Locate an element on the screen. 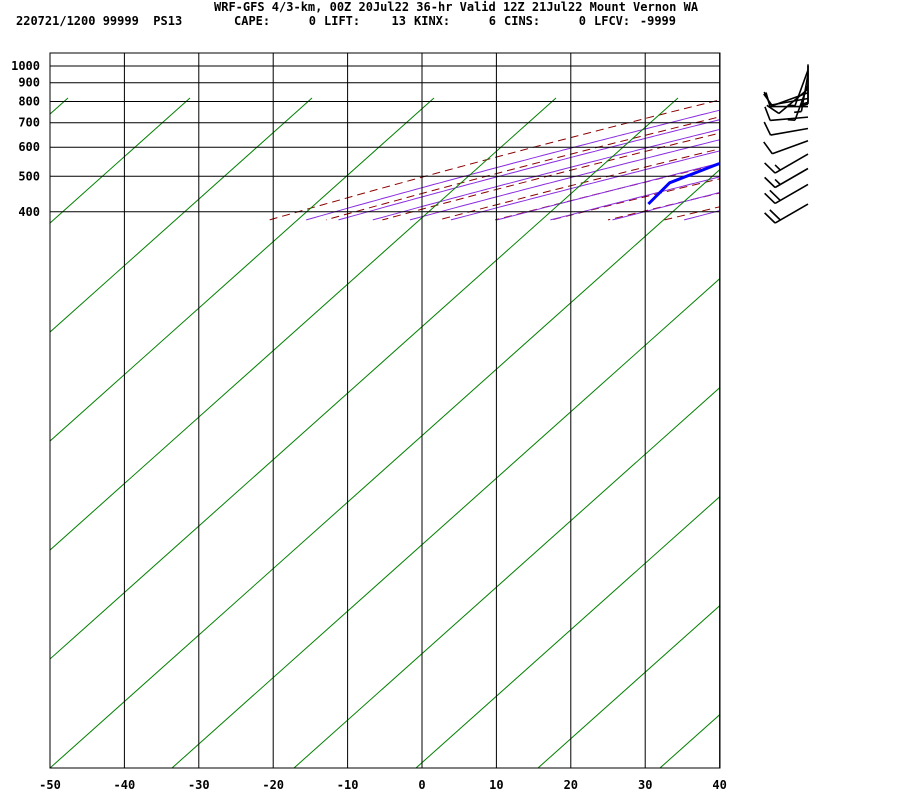 The image size is (900, 800). stat-value-3: 0 is located at coordinates (582, 21).